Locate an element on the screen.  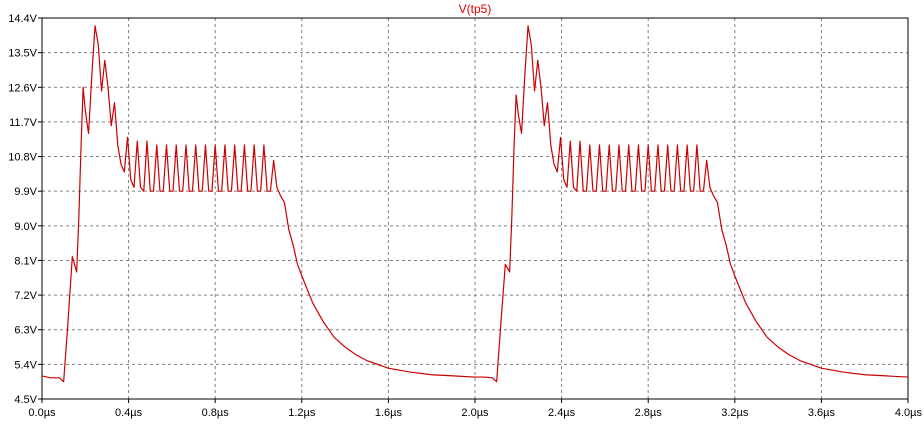
x-tick-label: 2.0µs is located at coordinates (475, 413).